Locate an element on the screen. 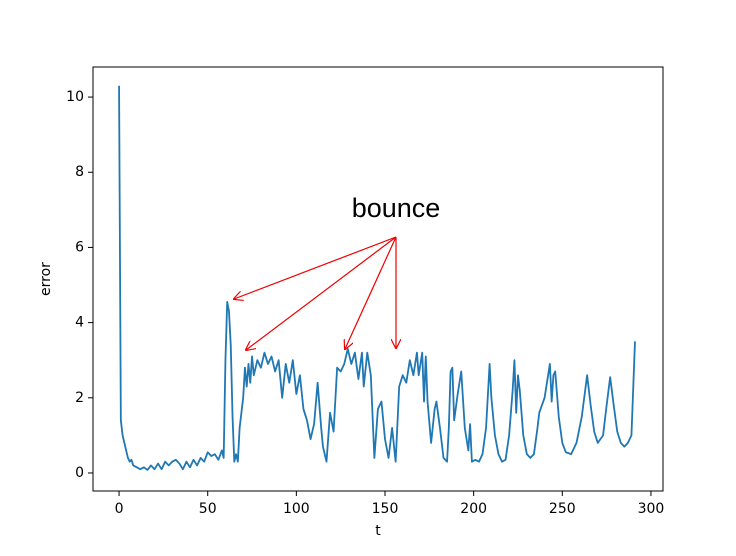 The height and width of the screenshot is (556, 736). x-tick-label: 100 is located at coordinates (296, 509).